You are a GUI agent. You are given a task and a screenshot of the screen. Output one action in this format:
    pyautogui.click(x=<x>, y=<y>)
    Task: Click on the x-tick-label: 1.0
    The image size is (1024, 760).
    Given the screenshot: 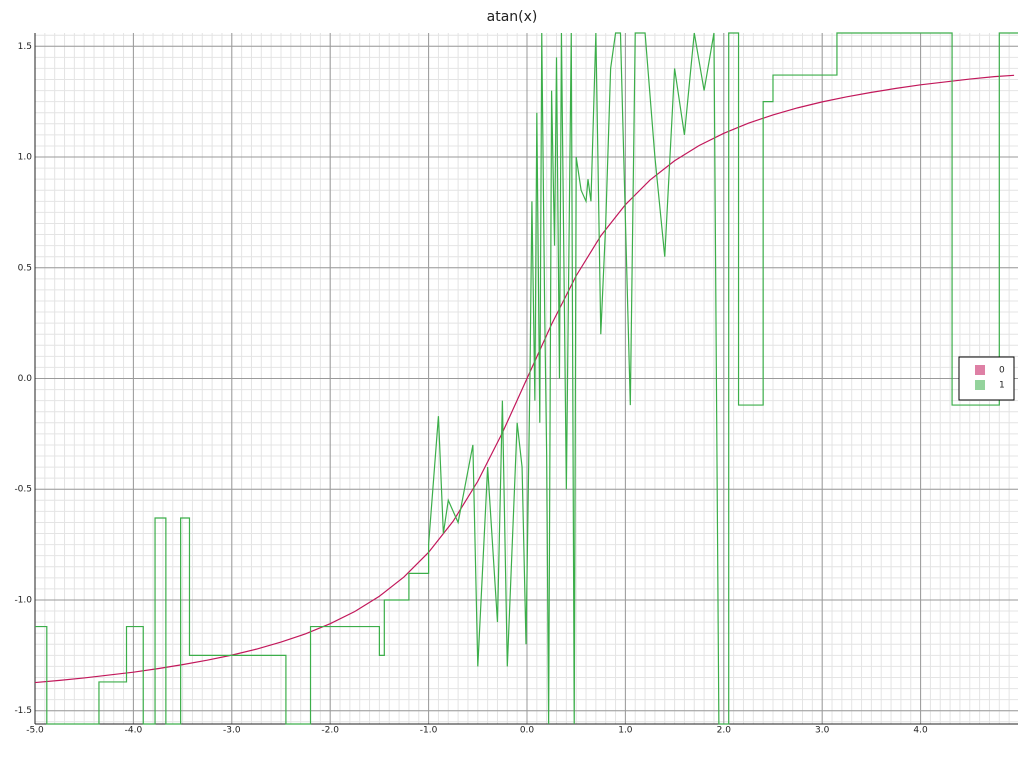 What is the action you would take?
    pyautogui.click(x=625, y=731)
    